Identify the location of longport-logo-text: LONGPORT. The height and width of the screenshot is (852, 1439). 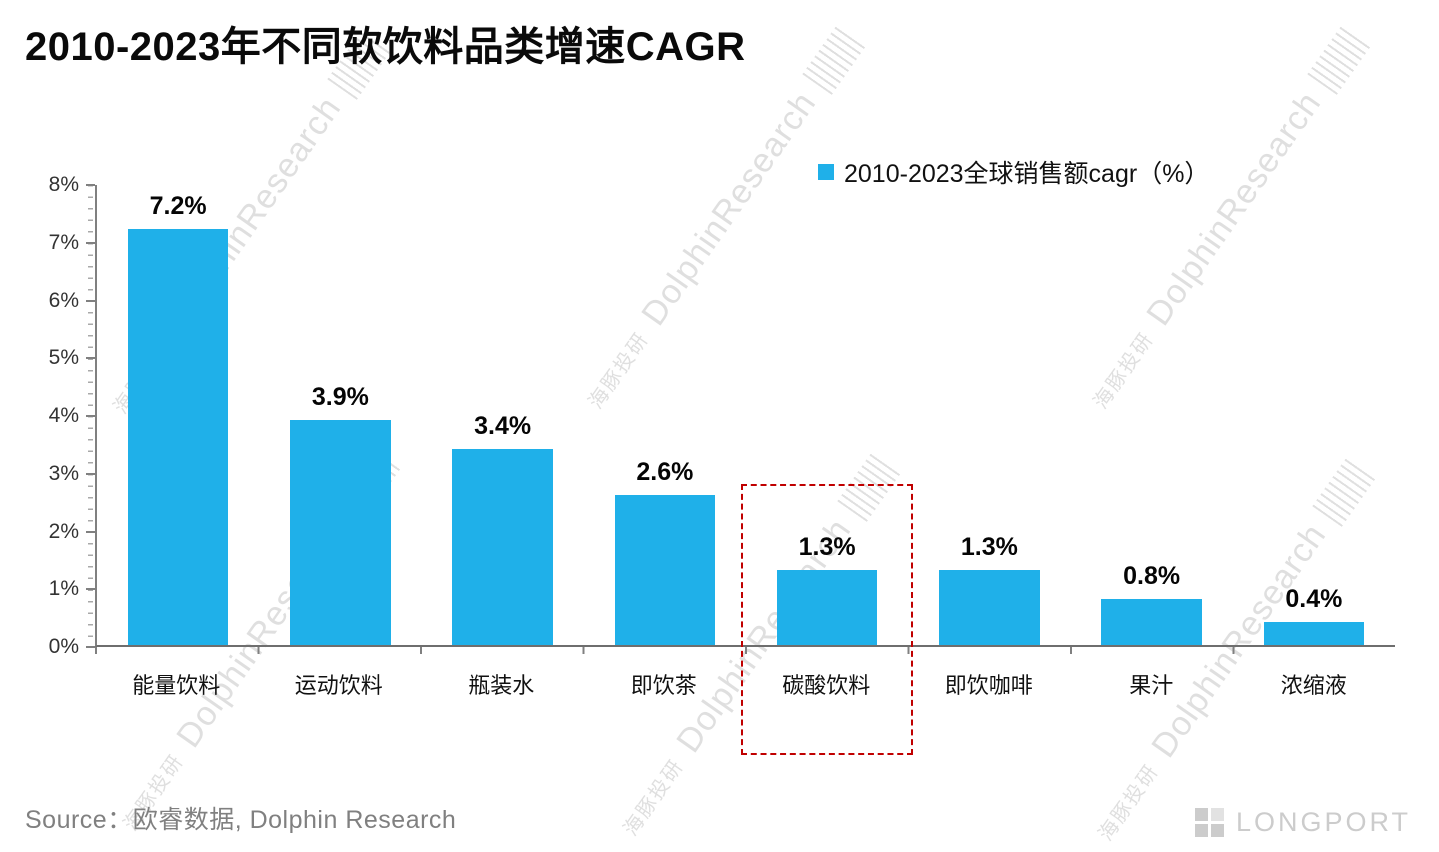
(1323, 822).